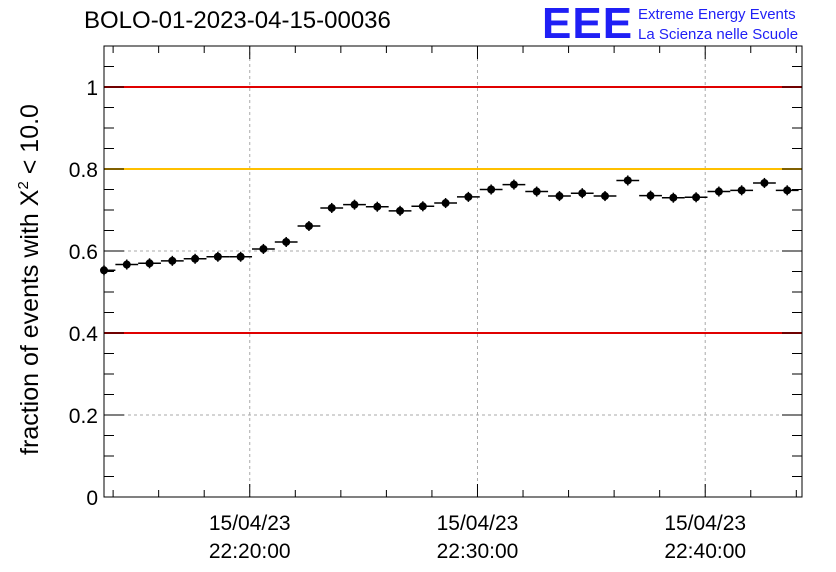 The height and width of the screenshot is (572, 836). What do you see at coordinates (449, 225) in the screenshot?
I see `data-points` at bounding box center [449, 225].